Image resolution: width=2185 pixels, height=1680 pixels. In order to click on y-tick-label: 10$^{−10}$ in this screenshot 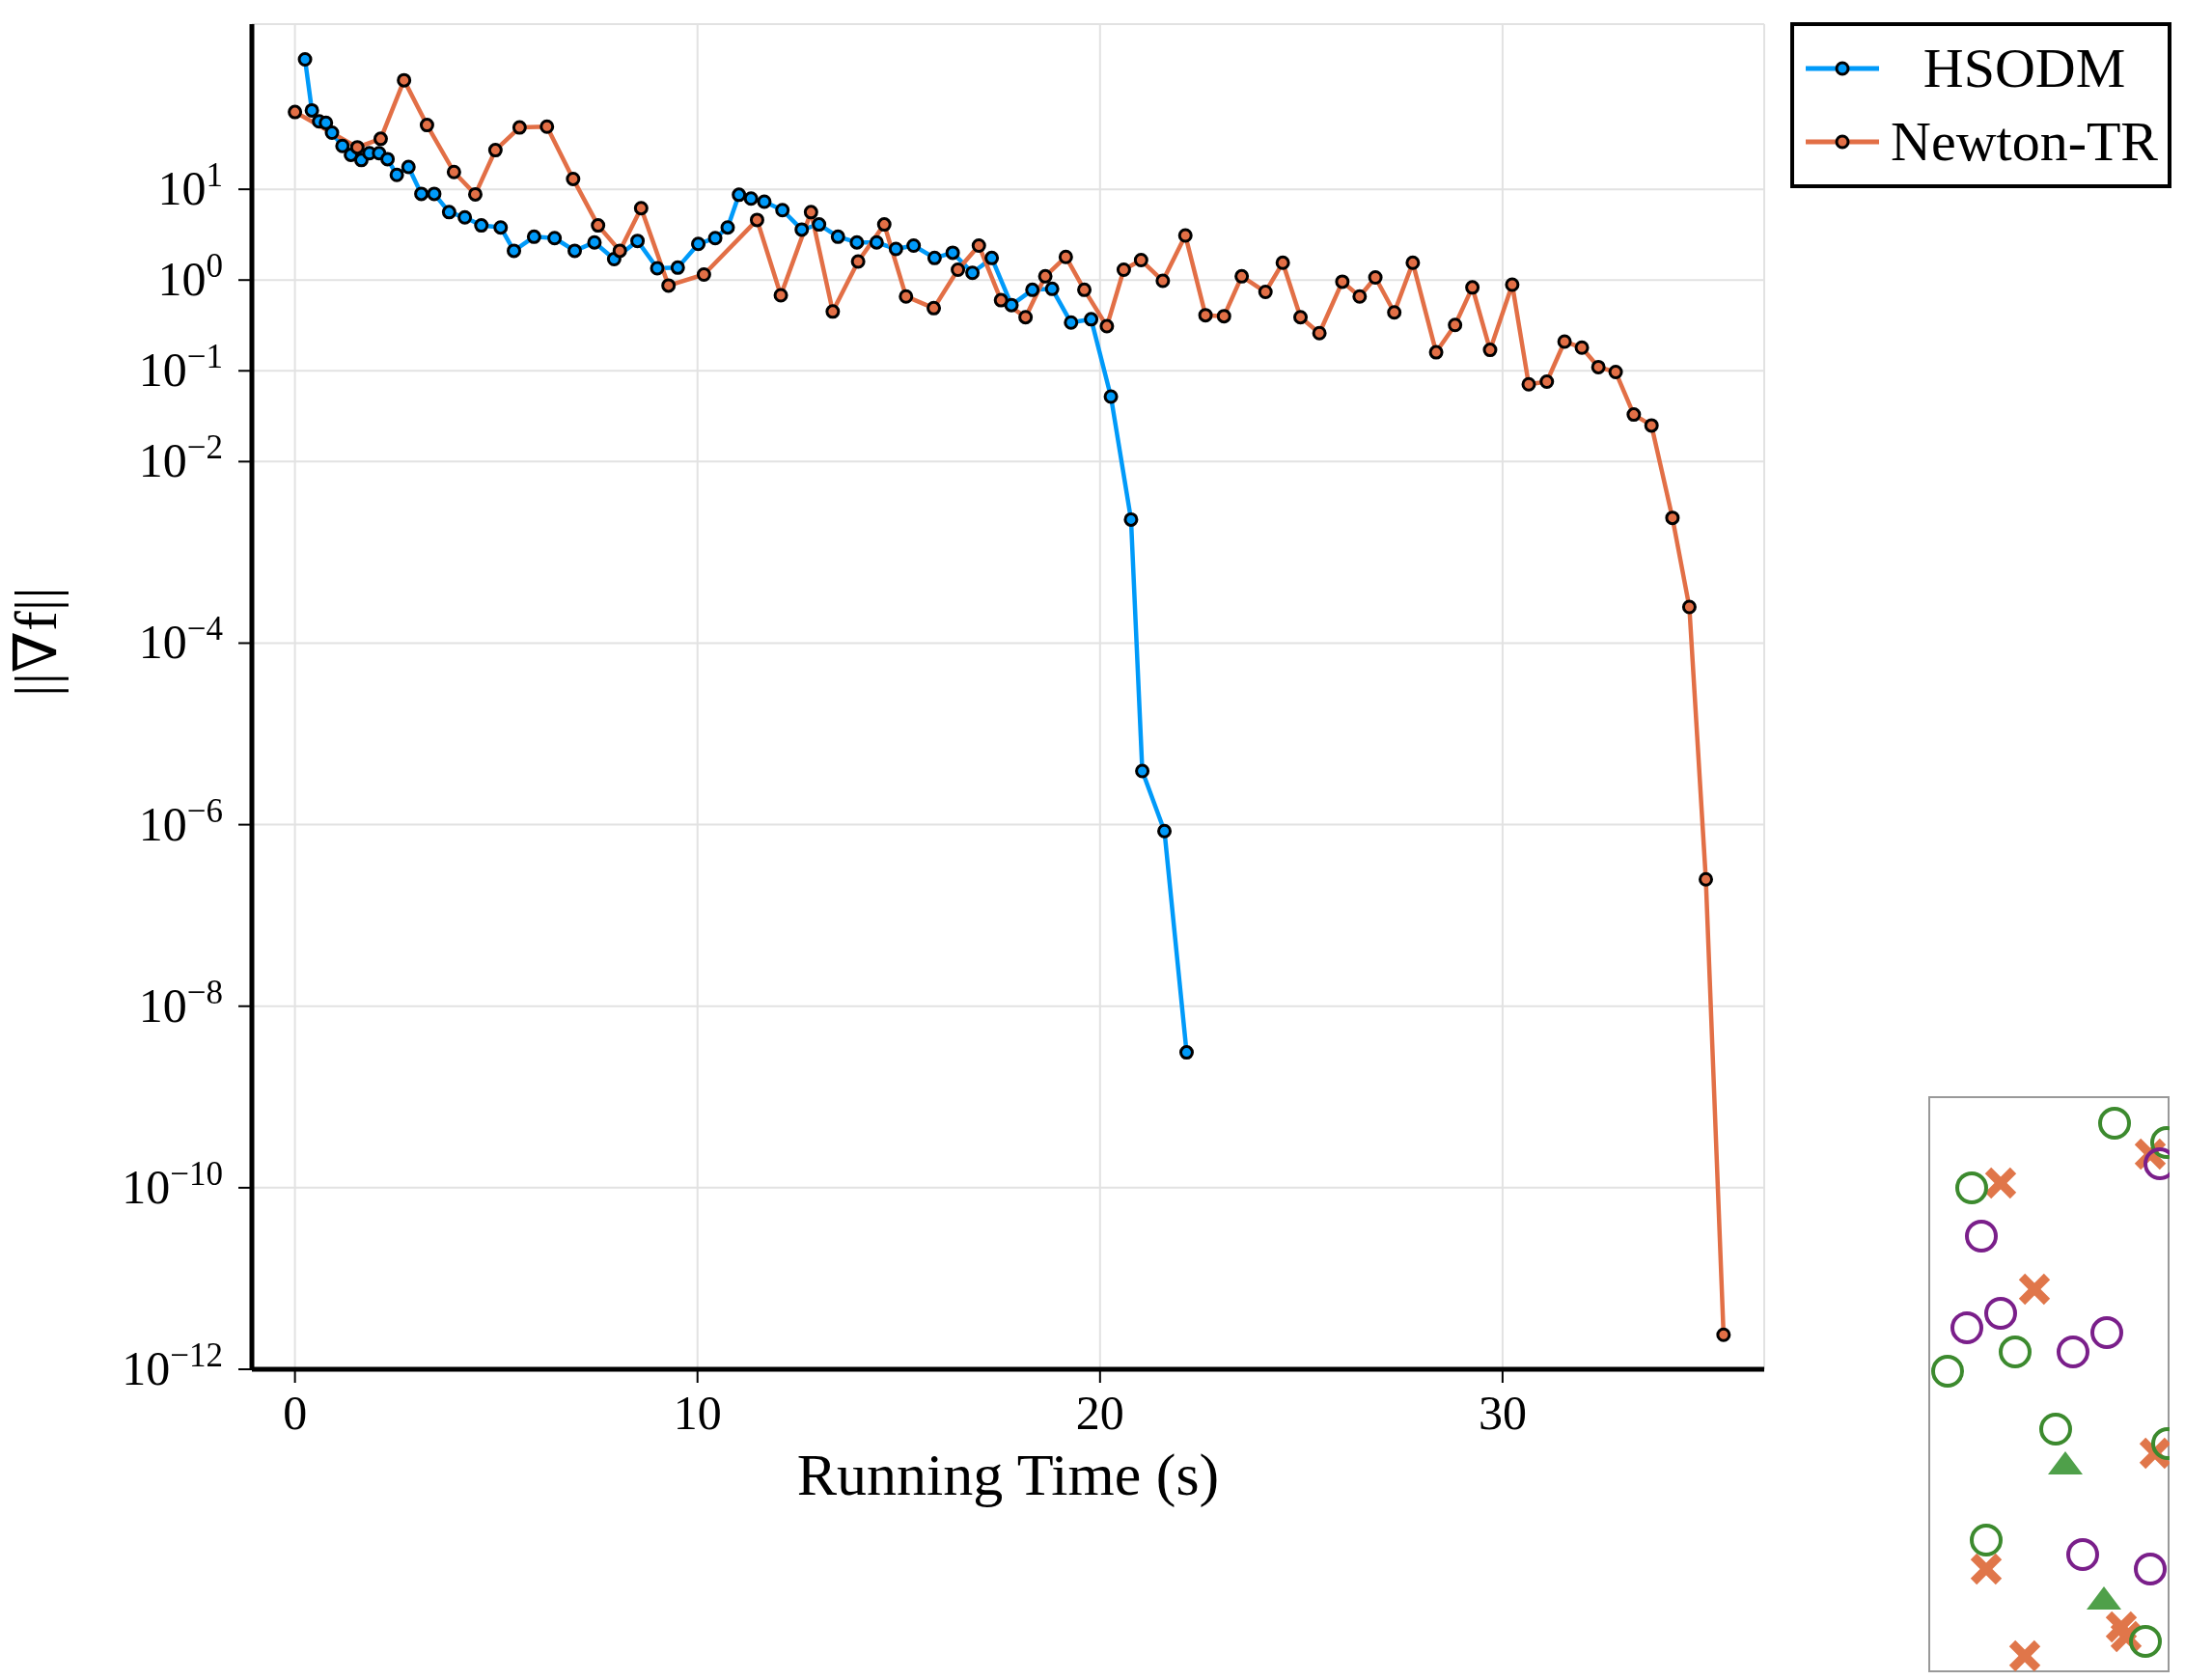, I will do `click(173, 1184)`.